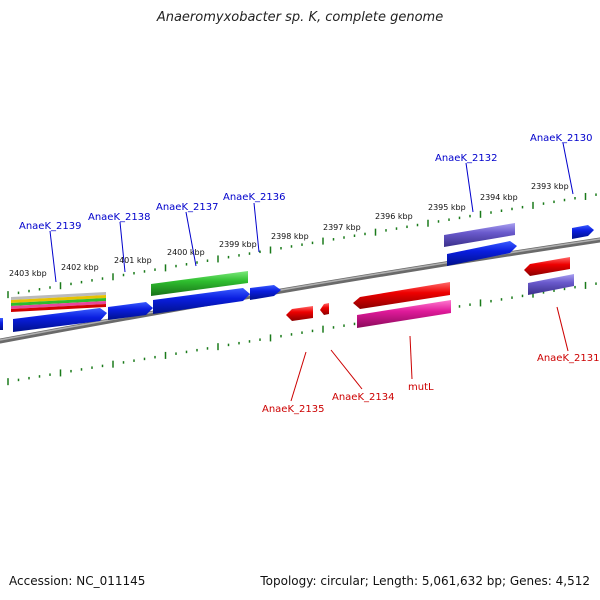 Image resolution: width=600 pixels, height=600 pixels. What do you see at coordinates (363, 397) in the screenshot?
I see `gene-label-anaek-2134: AnaeK_2134` at bounding box center [363, 397].